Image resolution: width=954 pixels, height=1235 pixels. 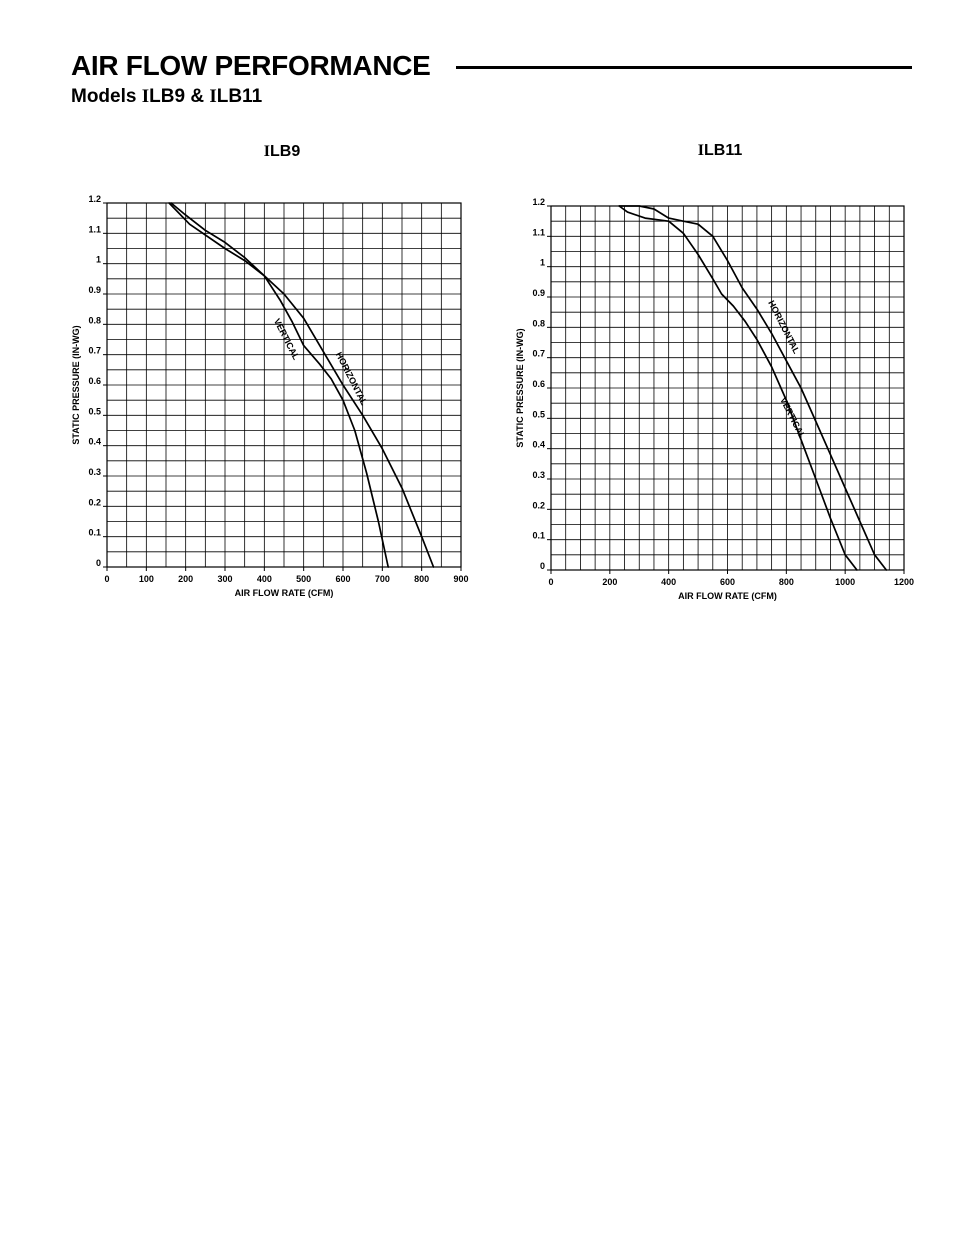 I want to click on title-rule, so click(x=684, y=67).